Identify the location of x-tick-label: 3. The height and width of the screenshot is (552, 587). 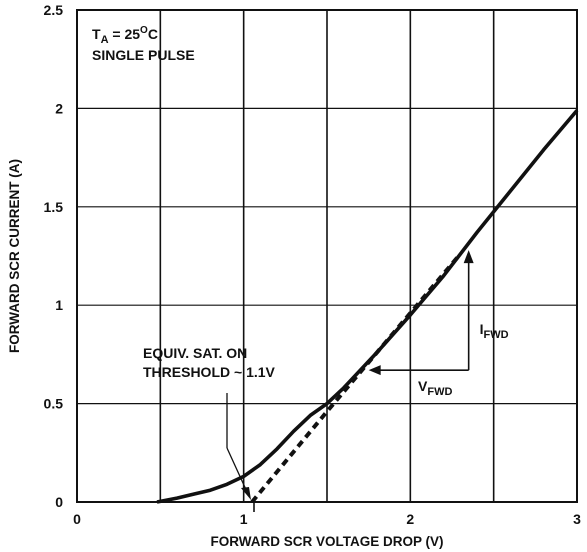
(577, 519).